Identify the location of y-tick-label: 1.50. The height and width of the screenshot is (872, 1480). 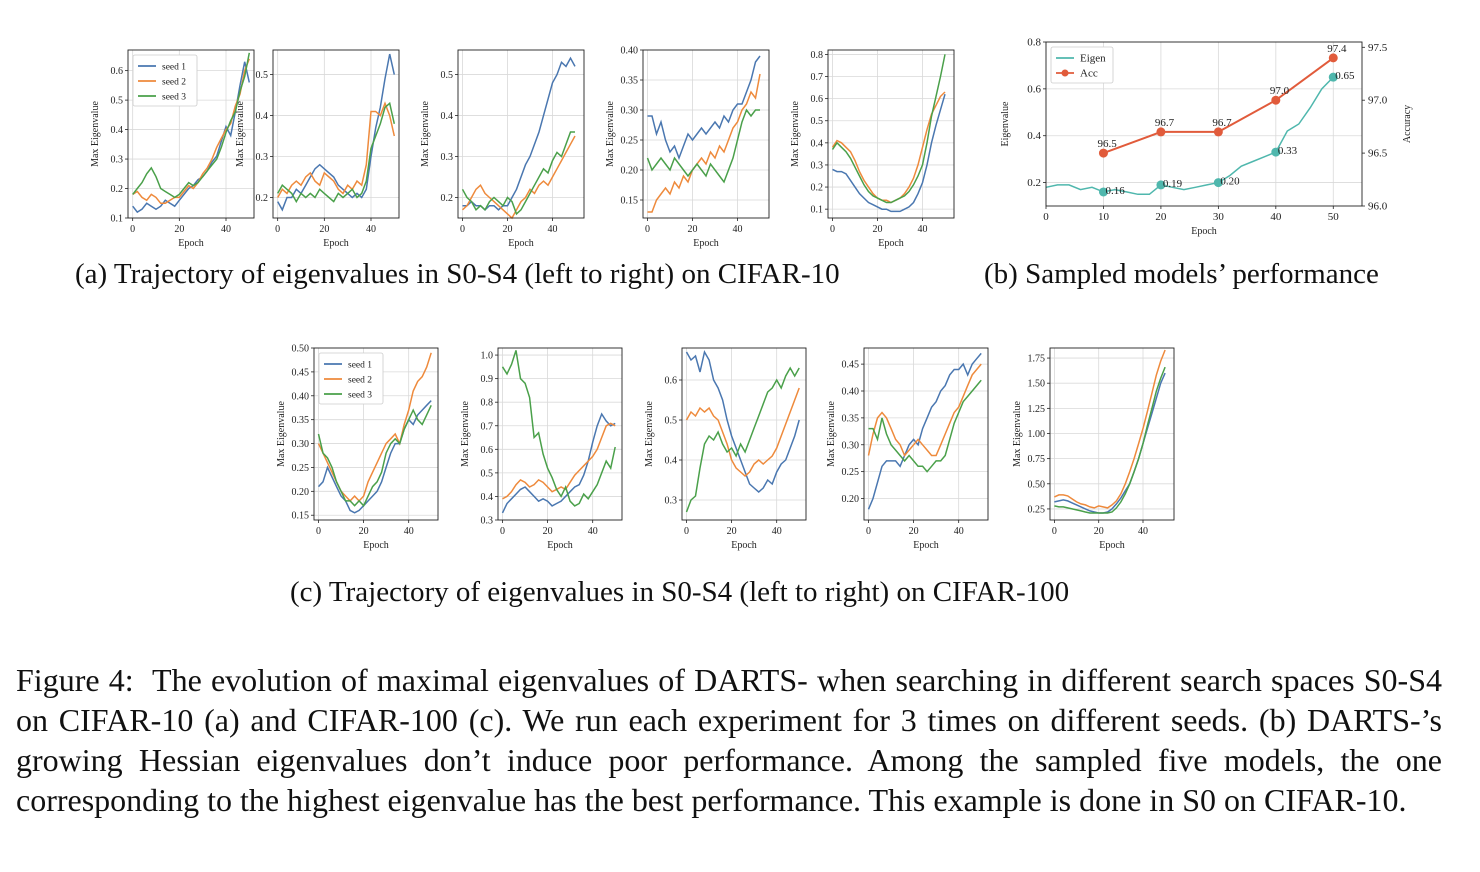
(1037, 384).